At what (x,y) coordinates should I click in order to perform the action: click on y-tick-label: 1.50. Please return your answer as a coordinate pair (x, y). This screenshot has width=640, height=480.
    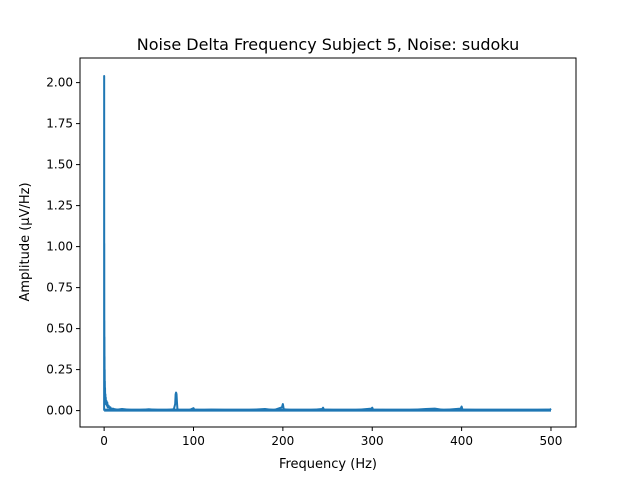
    Looking at the image, I should click on (59, 165).